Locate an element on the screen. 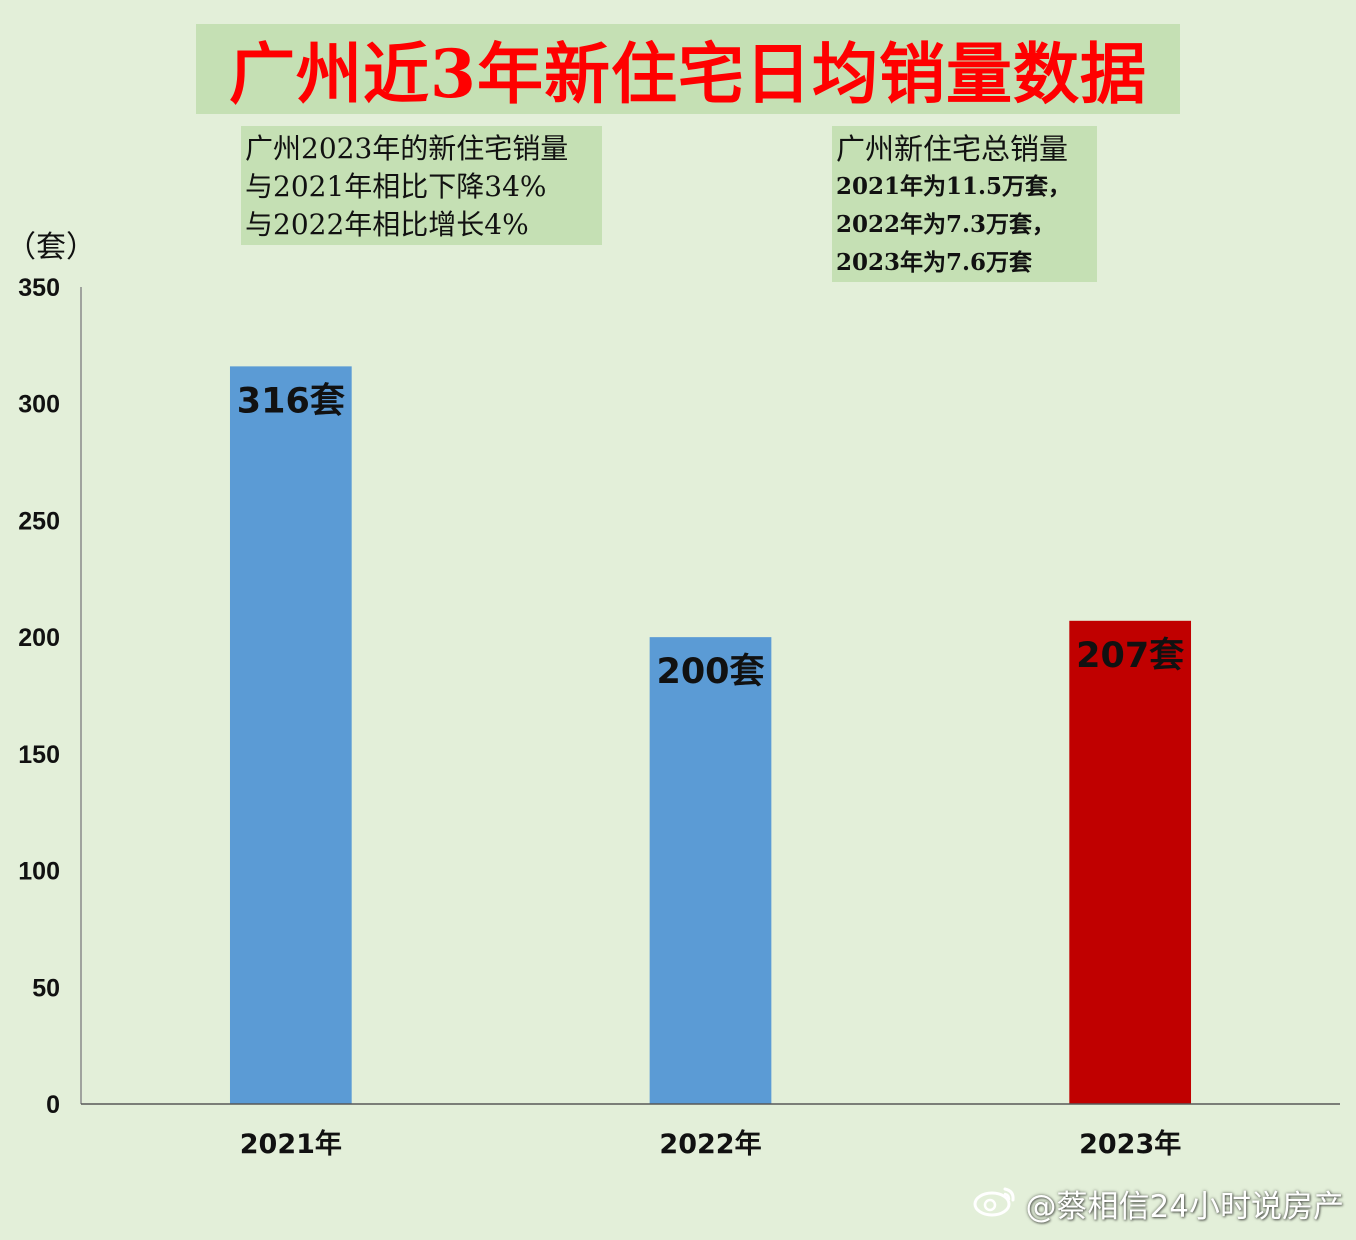 Image resolution: width=1356 pixels, height=1240 pixels. annotation-left-line-2: 与2021年相比下降34% is located at coordinates (396, 186).